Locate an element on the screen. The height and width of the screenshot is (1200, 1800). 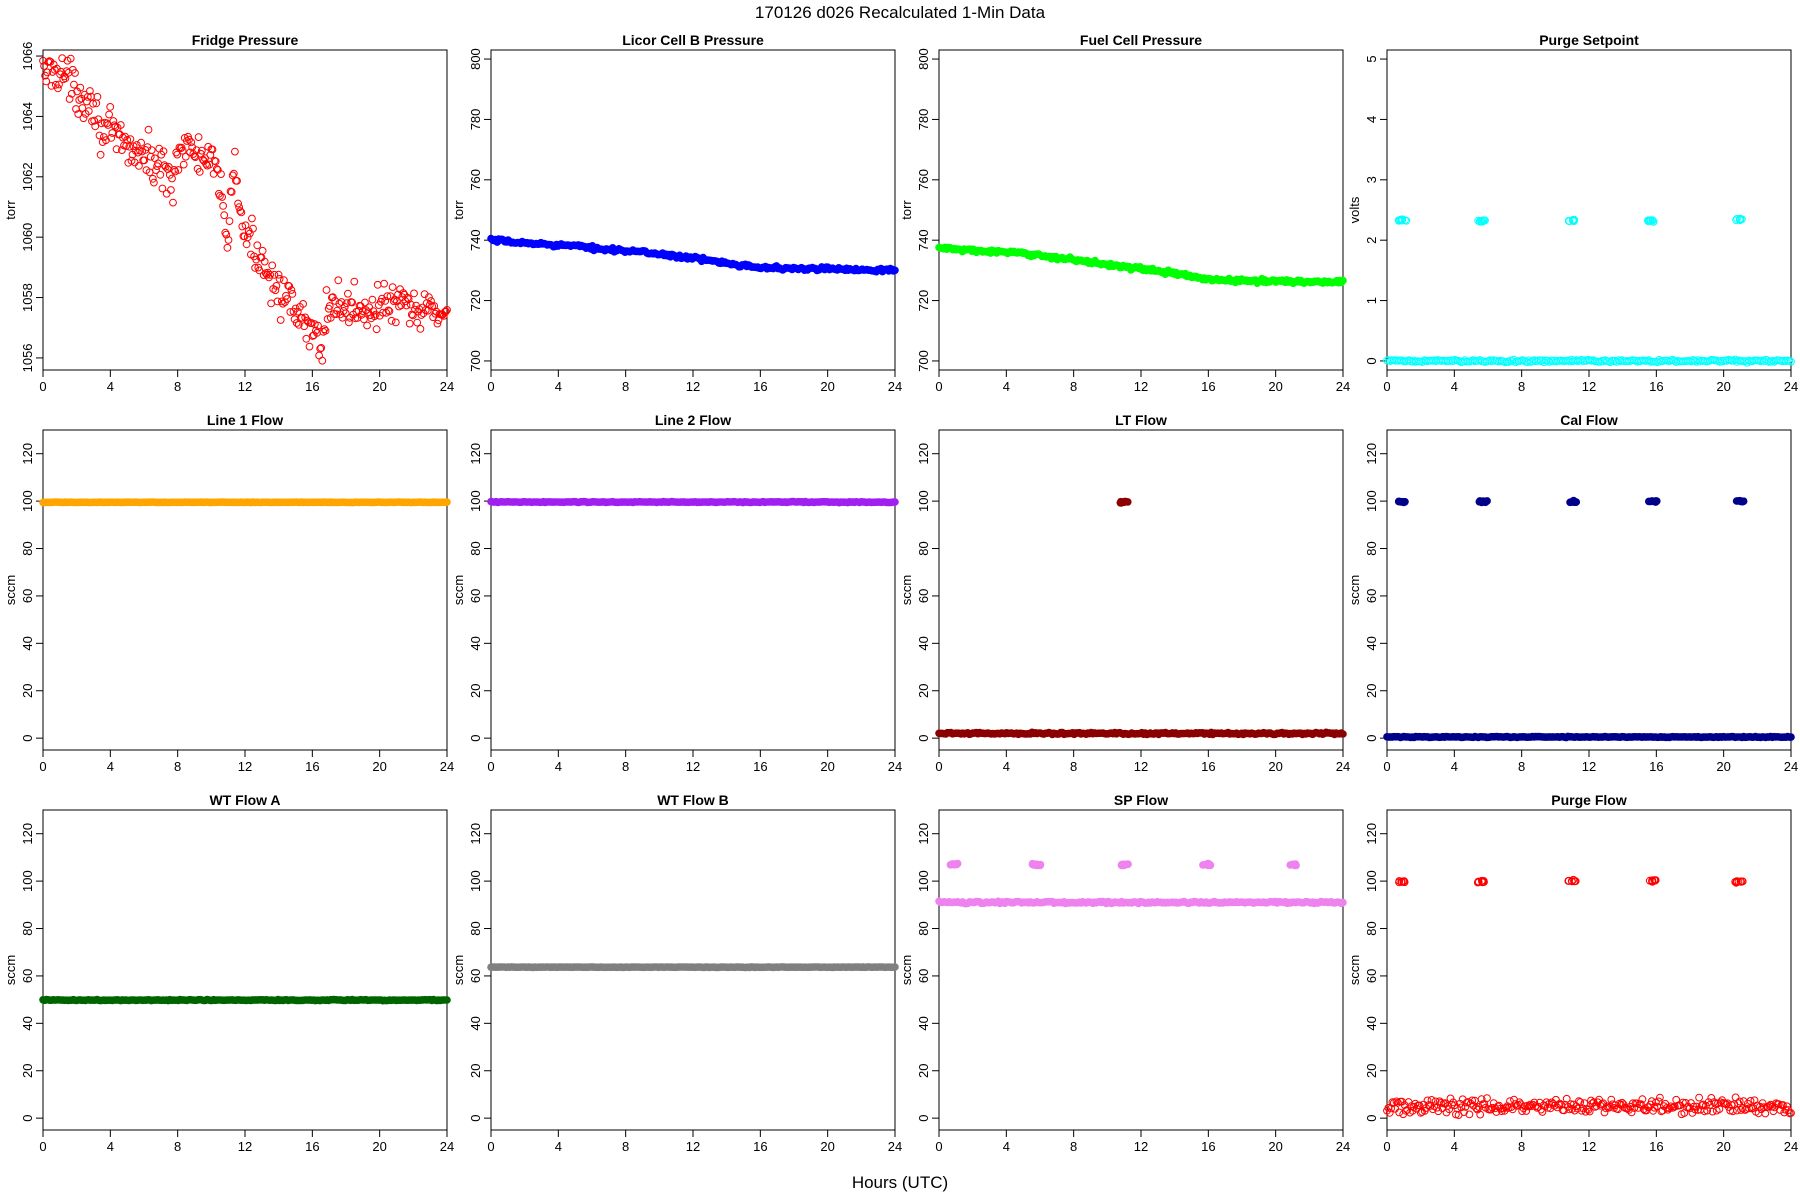
panel-title: Licor Cell B Pressure is located at coordinates (693, 40).